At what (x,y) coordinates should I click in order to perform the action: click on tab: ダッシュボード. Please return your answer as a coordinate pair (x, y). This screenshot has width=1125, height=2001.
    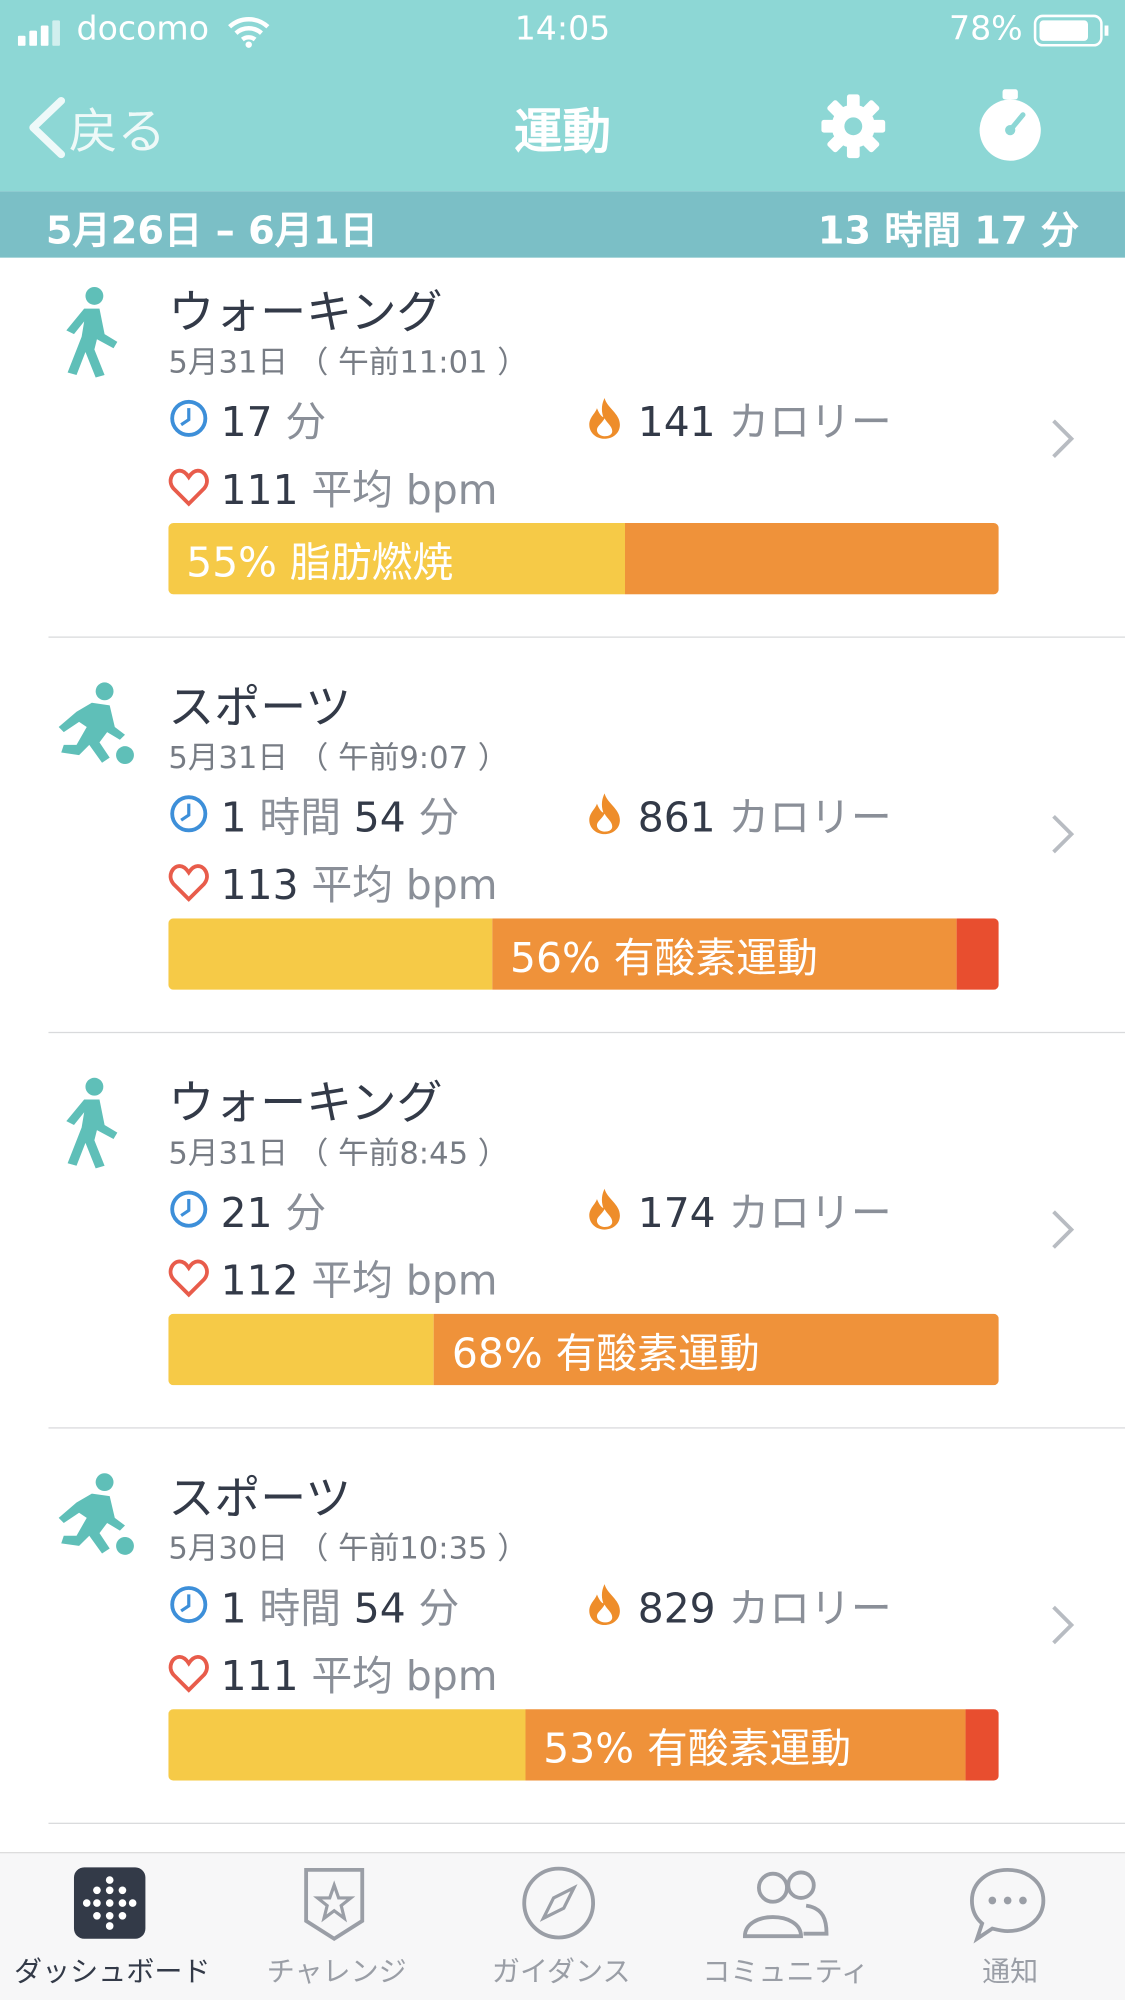
    Looking at the image, I should click on (112, 1932).